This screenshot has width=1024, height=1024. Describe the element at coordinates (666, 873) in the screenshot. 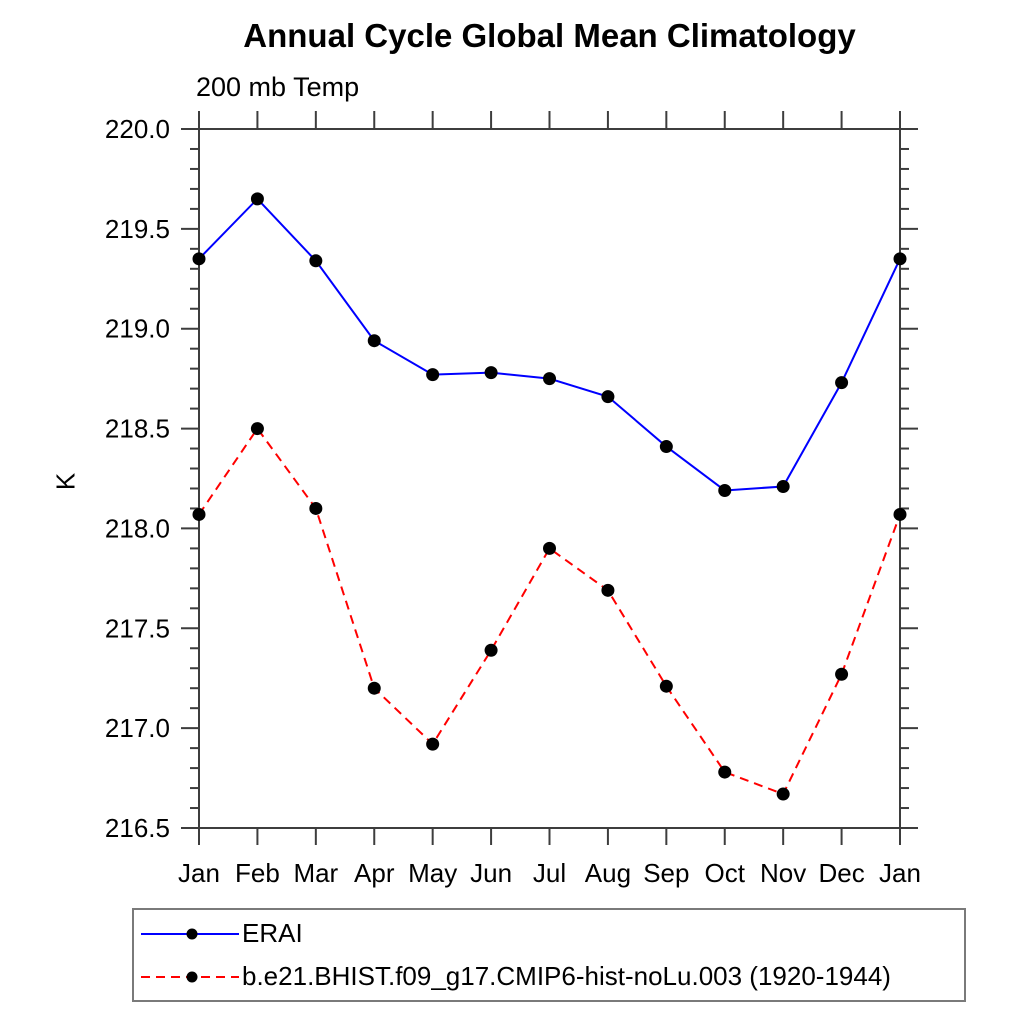

I see `x-tick-label: Sep` at that location.